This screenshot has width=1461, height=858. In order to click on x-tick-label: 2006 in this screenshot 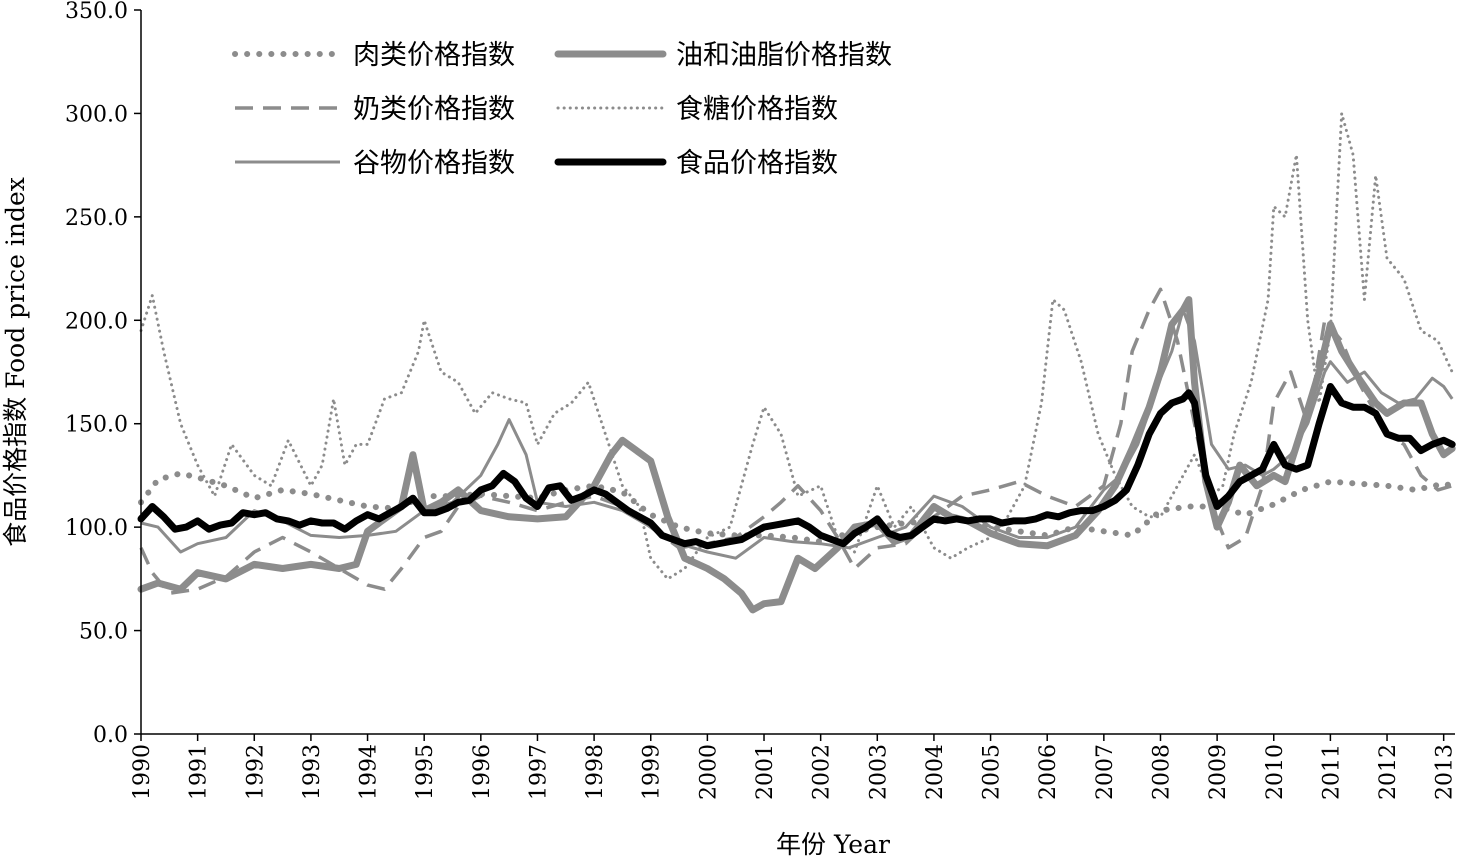, I will do `click(1048, 772)`.